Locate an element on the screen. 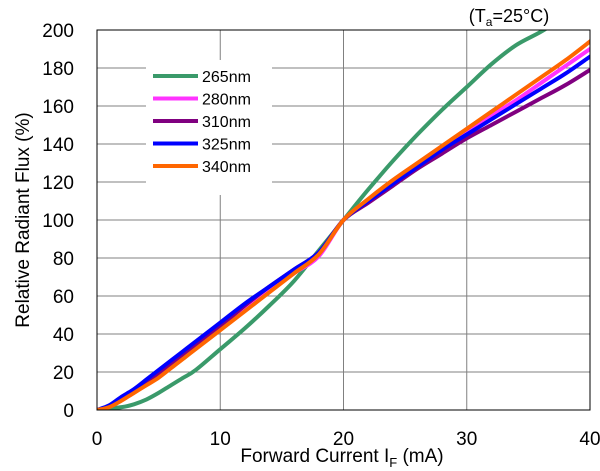 The image size is (600, 471). legend-label: 310nm is located at coordinates (226, 122).